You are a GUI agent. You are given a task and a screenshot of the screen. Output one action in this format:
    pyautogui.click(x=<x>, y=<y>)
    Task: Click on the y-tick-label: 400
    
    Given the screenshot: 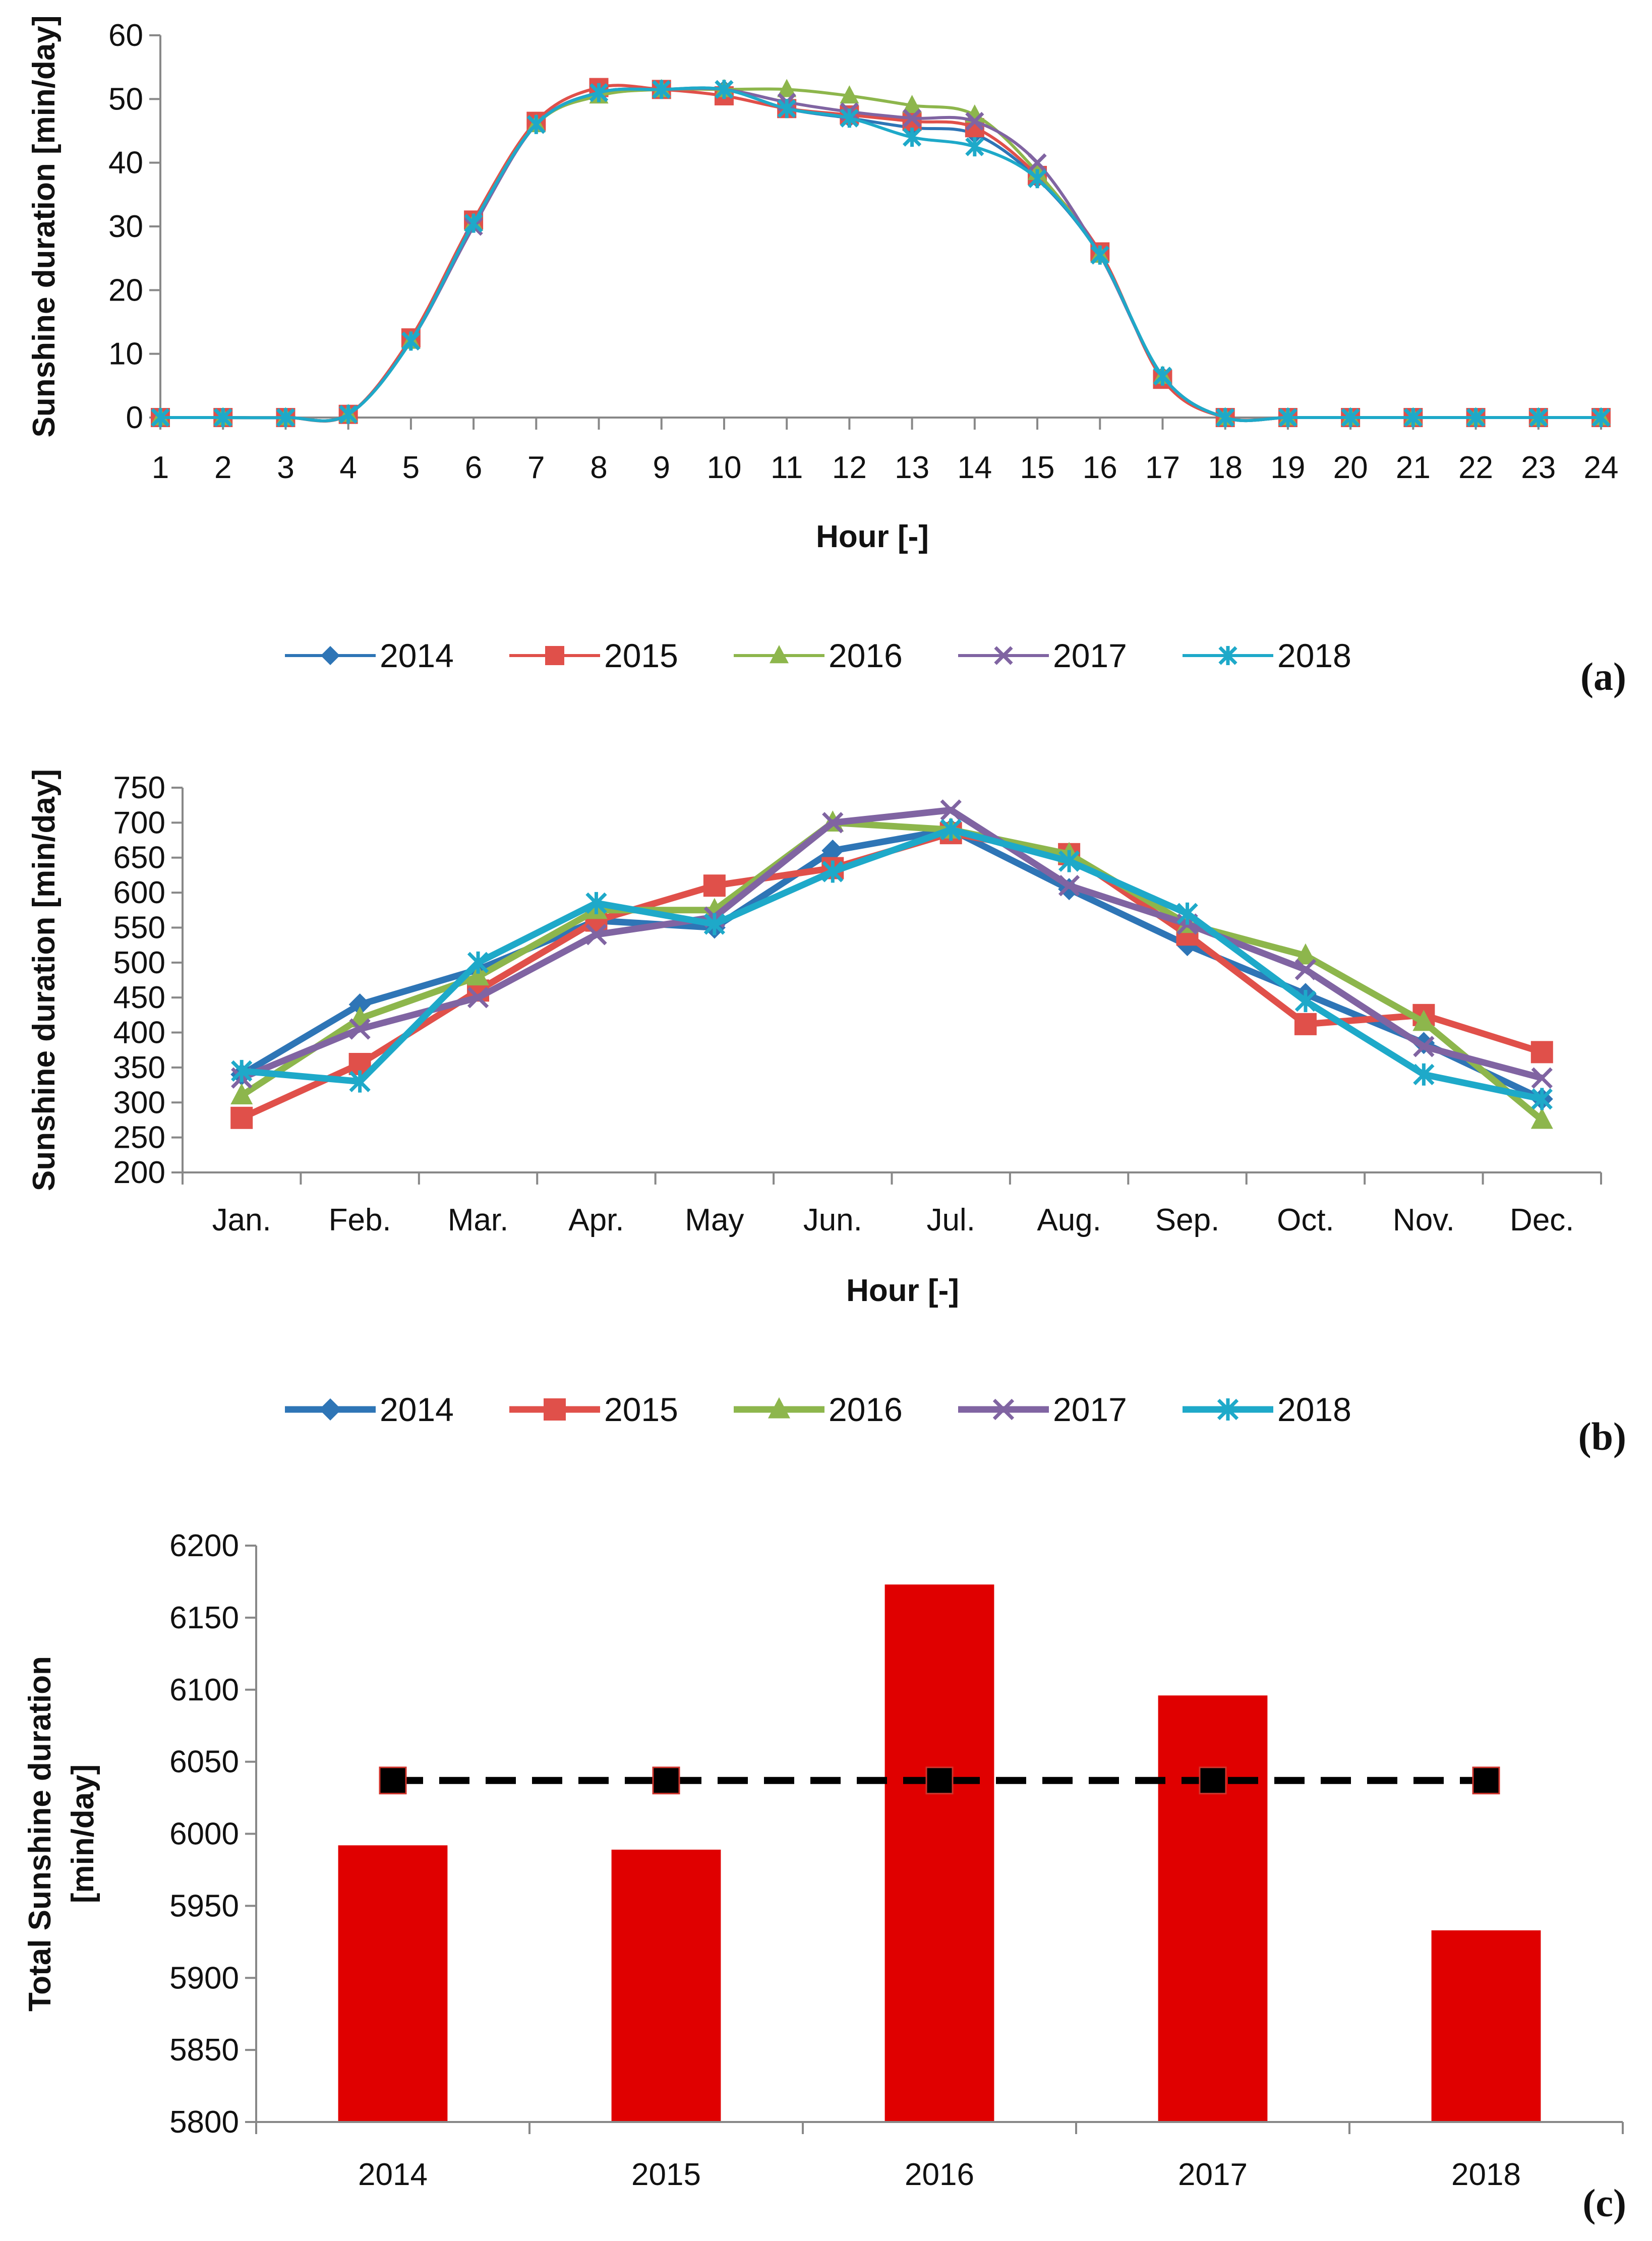 What is the action you would take?
    pyautogui.click(x=139, y=1033)
    